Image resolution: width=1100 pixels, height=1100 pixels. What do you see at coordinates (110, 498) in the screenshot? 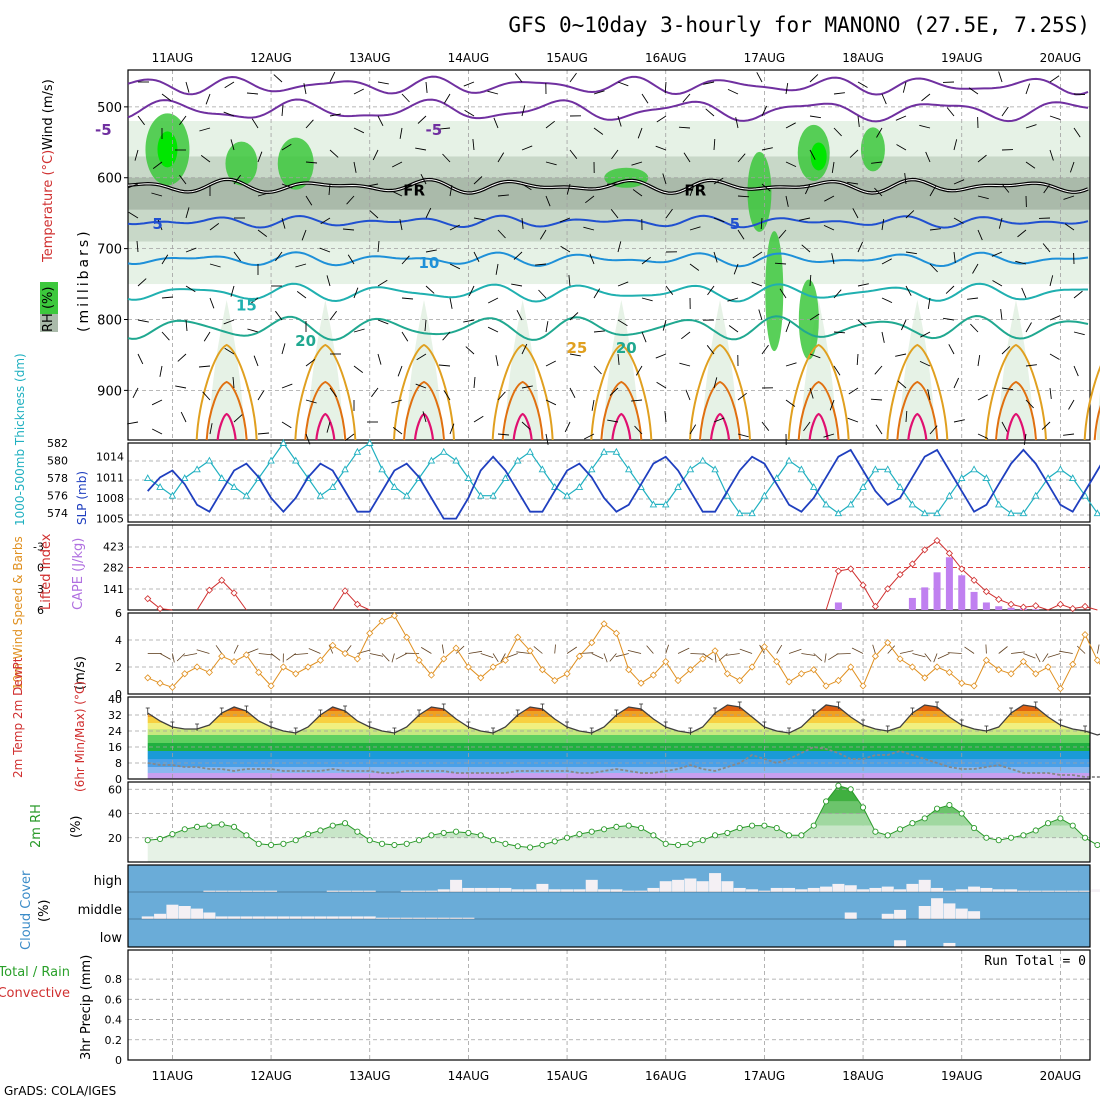
I see `slp-tick: 1008` at bounding box center [110, 498].